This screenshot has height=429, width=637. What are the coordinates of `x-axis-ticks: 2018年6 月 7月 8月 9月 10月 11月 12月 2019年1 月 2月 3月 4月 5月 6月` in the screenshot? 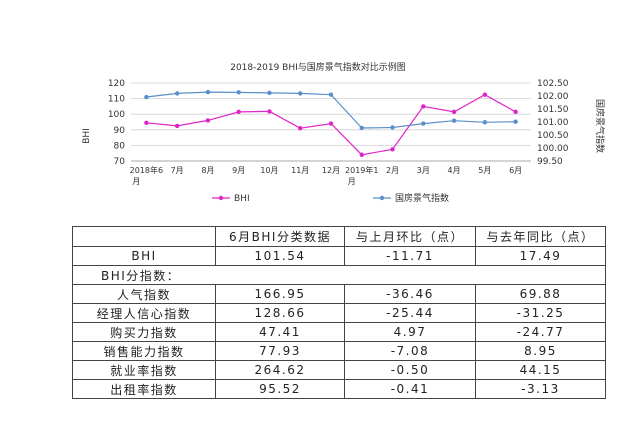 It's located at (326, 175).